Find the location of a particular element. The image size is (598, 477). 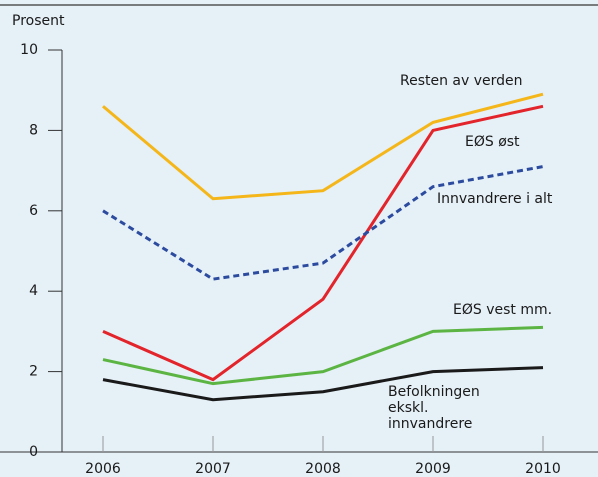

series-label: Innvandrere i alt is located at coordinates (495, 199).